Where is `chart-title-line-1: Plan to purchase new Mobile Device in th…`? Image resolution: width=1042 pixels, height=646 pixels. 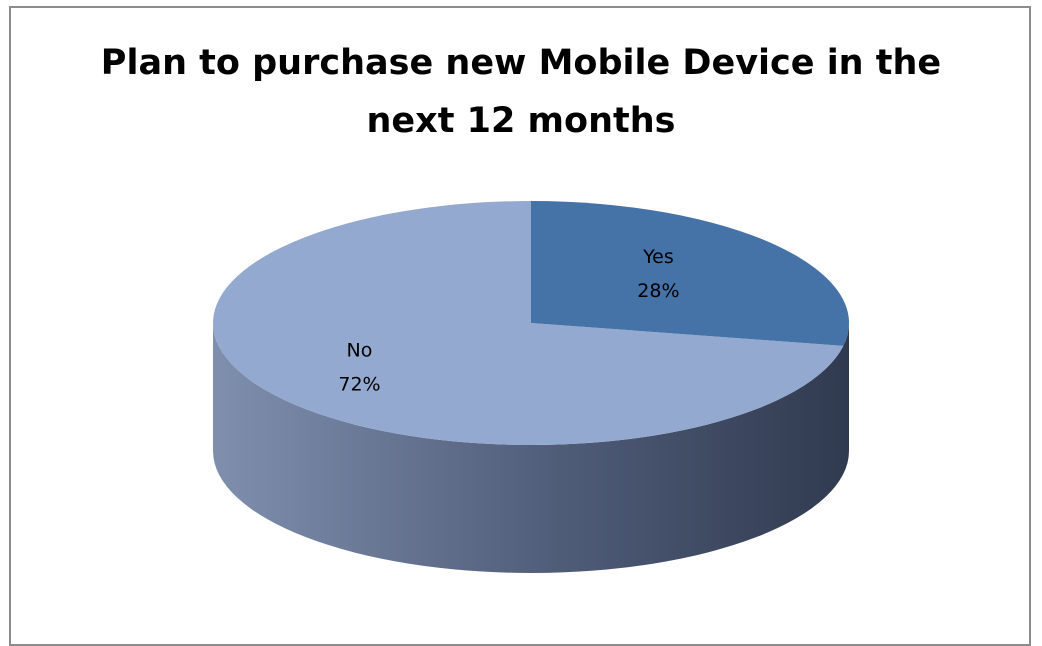
chart-title-line-1: Plan to purchase new Mobile Device in th… is located at coordinates (521, 63).